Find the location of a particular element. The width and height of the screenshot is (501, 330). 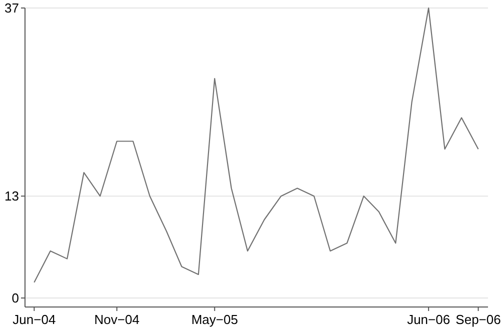

y-tick-label: 37 is located at coordinates (11, 8).